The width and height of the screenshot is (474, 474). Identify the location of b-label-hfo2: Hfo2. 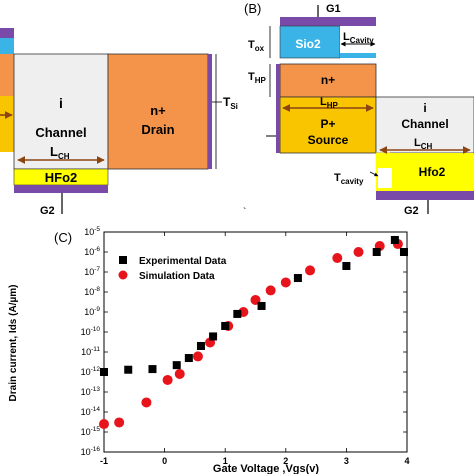
(432, 172).